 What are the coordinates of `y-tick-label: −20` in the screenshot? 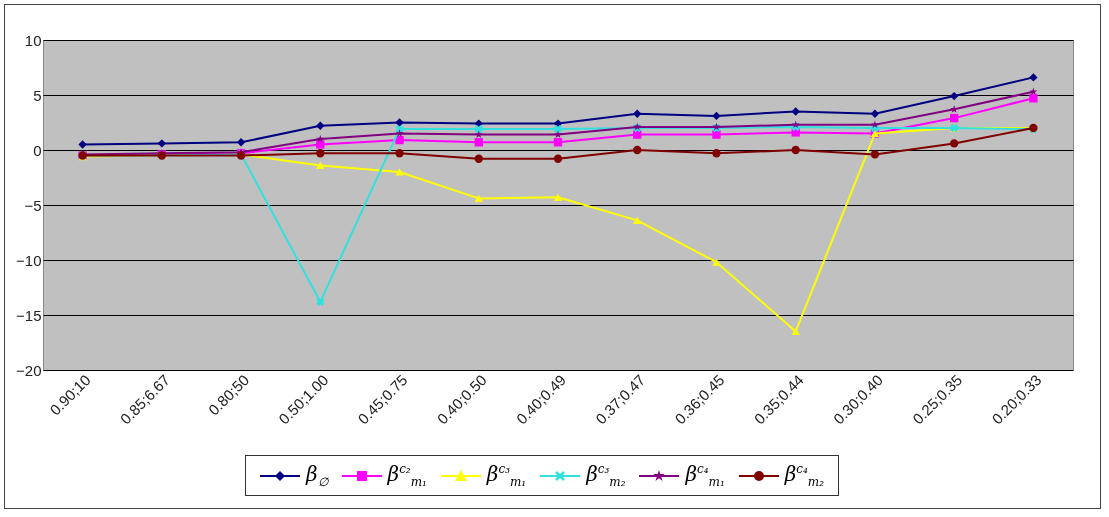 It's located at (29, 370).